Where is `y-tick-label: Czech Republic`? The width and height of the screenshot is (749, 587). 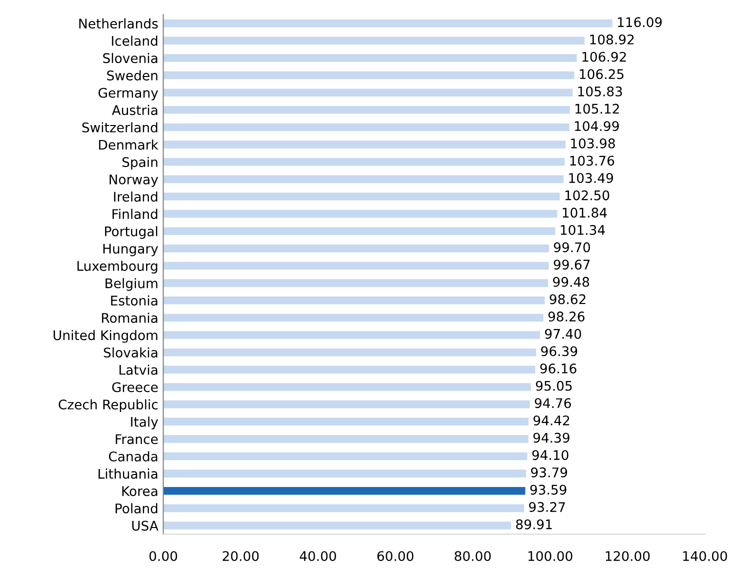
y-tick-label: Czech Republic is located at coordinates (108, 405).